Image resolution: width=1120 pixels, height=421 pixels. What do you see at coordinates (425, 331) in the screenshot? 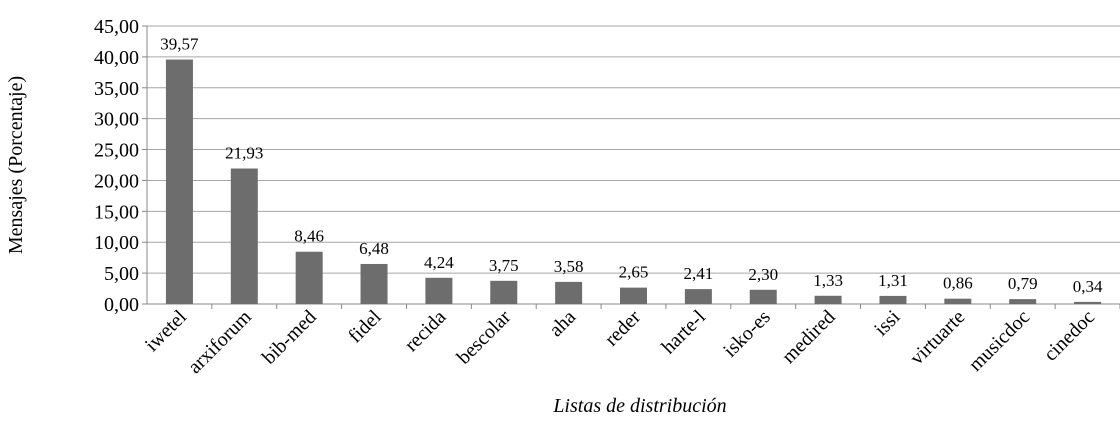
I see `x-tick-label: recida` at bounding box center [425, 331].